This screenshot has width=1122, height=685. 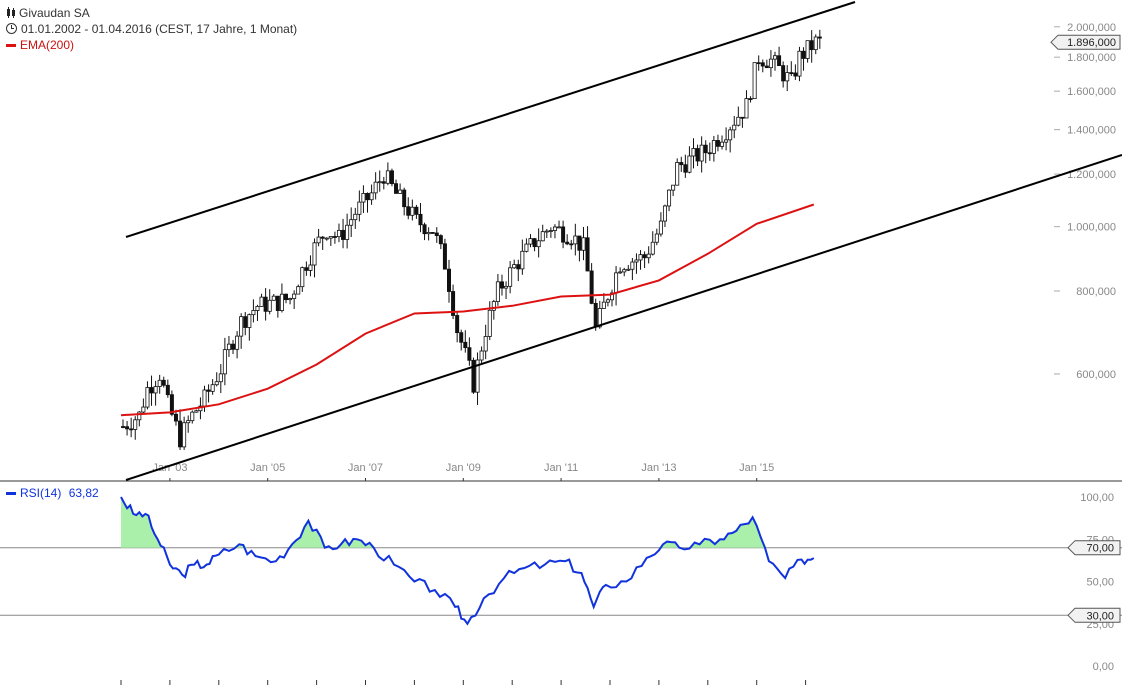 I want to click on ema-legend-swatch, so click(x=11, y=46).